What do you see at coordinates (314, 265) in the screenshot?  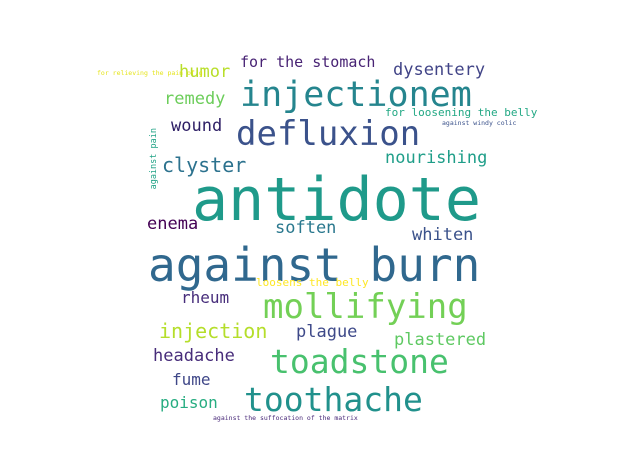 I see `word-against-burn: against burn` at bounding box center [314, 265].